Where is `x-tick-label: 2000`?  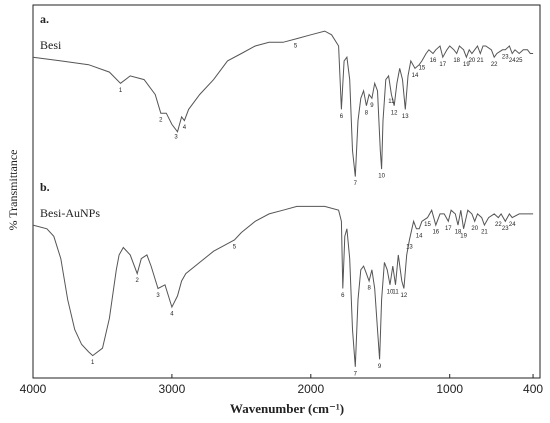
x-tick-label: 2000 is located at coordinates (310, 389).